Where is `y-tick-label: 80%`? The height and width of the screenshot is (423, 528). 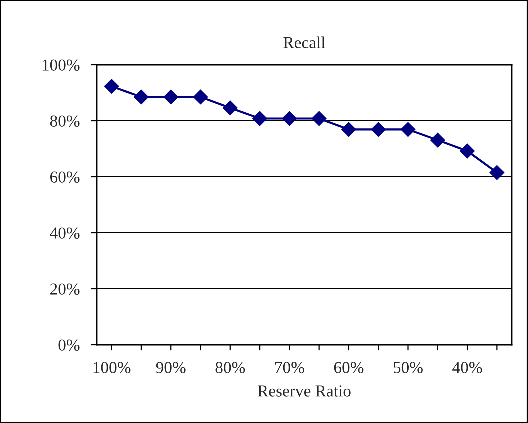
y-tick-label: 80% is located at coordinates (65, 121).